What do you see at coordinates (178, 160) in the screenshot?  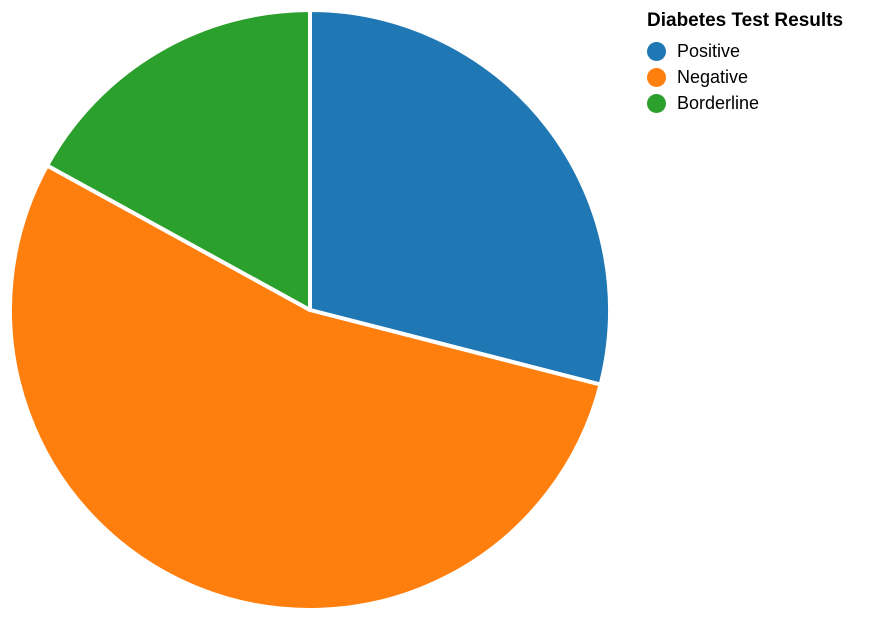 I see `pie-slice-borderline` at bounding box center [178, 160].